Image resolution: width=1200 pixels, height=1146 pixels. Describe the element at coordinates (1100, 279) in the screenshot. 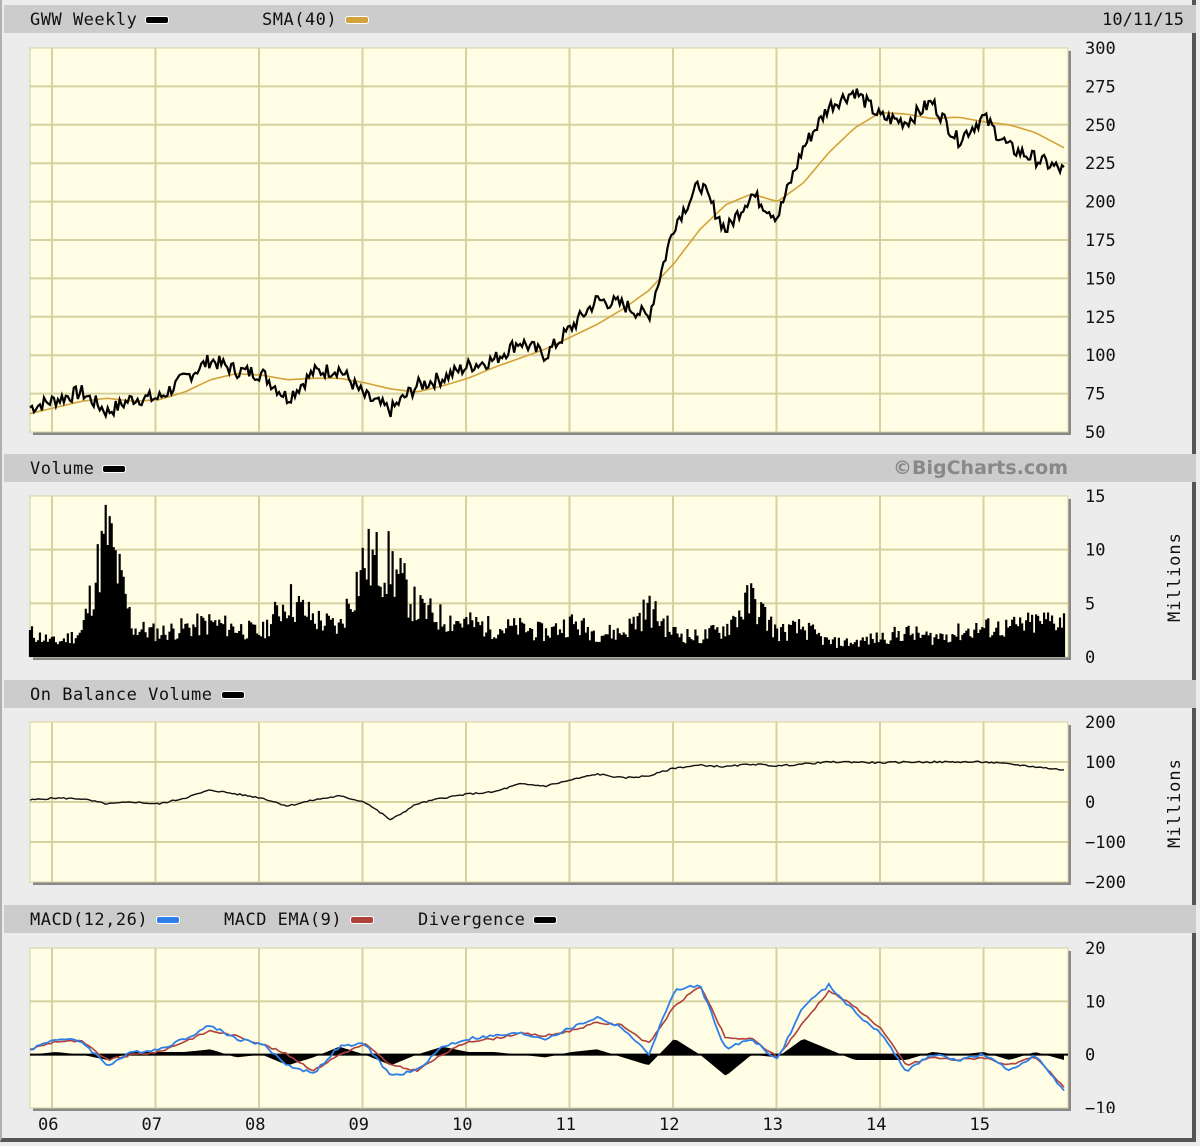

I see `y-tick-label: 150` at that location.